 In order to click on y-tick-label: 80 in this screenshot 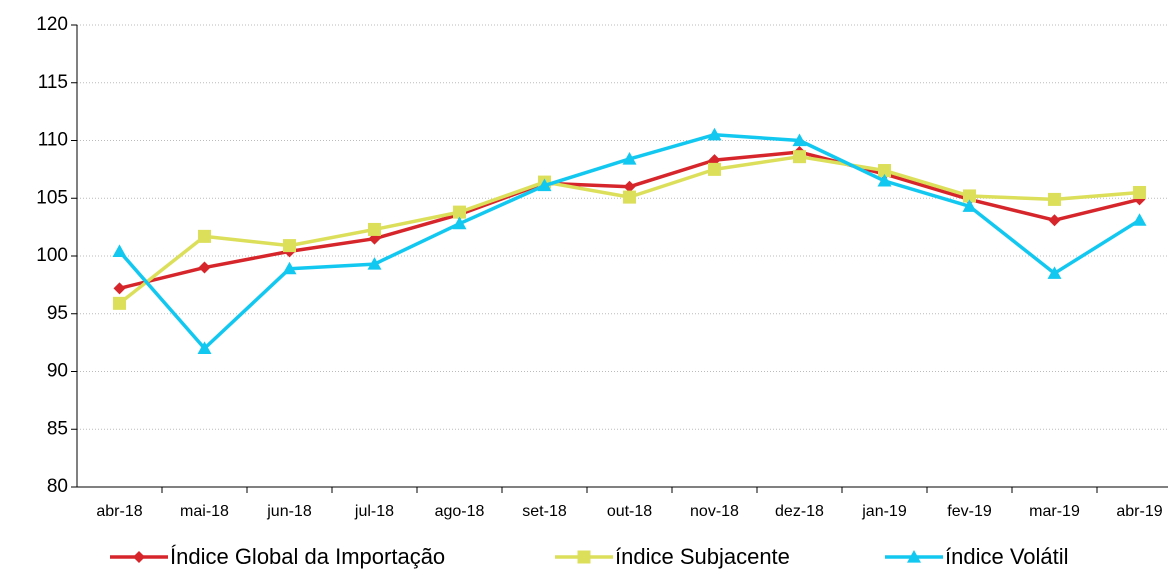, I will do `click(57, 486)`.